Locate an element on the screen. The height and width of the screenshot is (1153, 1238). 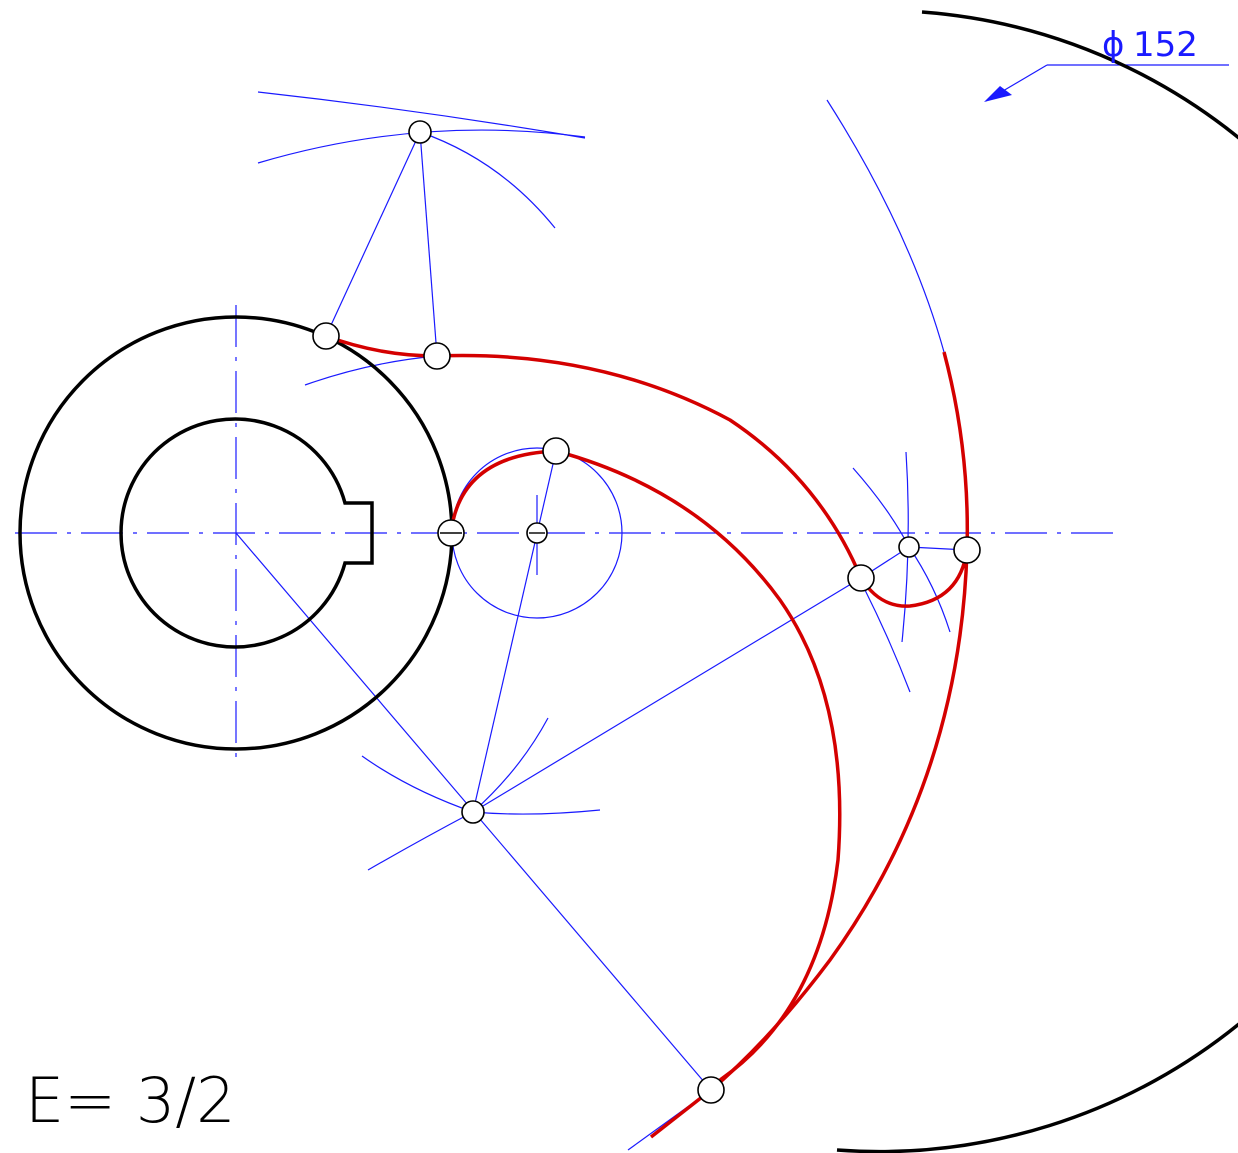
diameter-dimension: 152 is located at coordinates (1165, 45).